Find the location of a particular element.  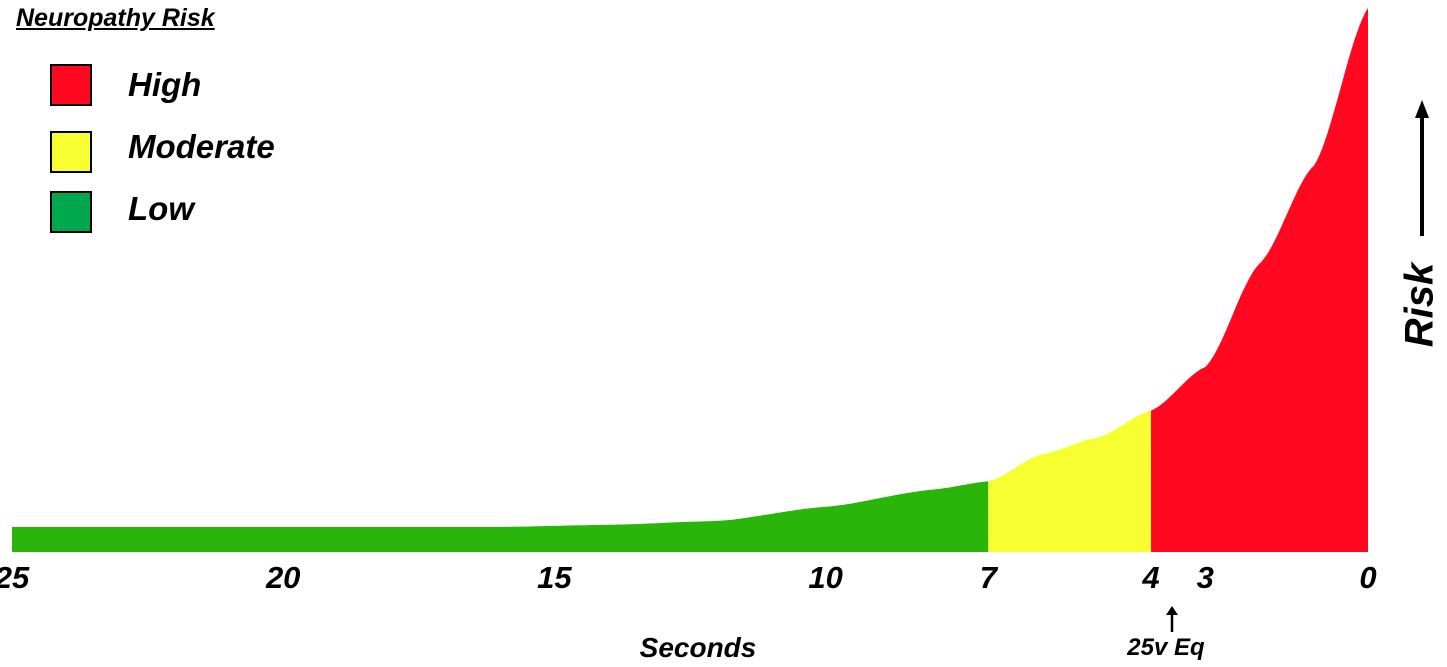

x-axis-label: Seconds is located at coordinates (698, 647).